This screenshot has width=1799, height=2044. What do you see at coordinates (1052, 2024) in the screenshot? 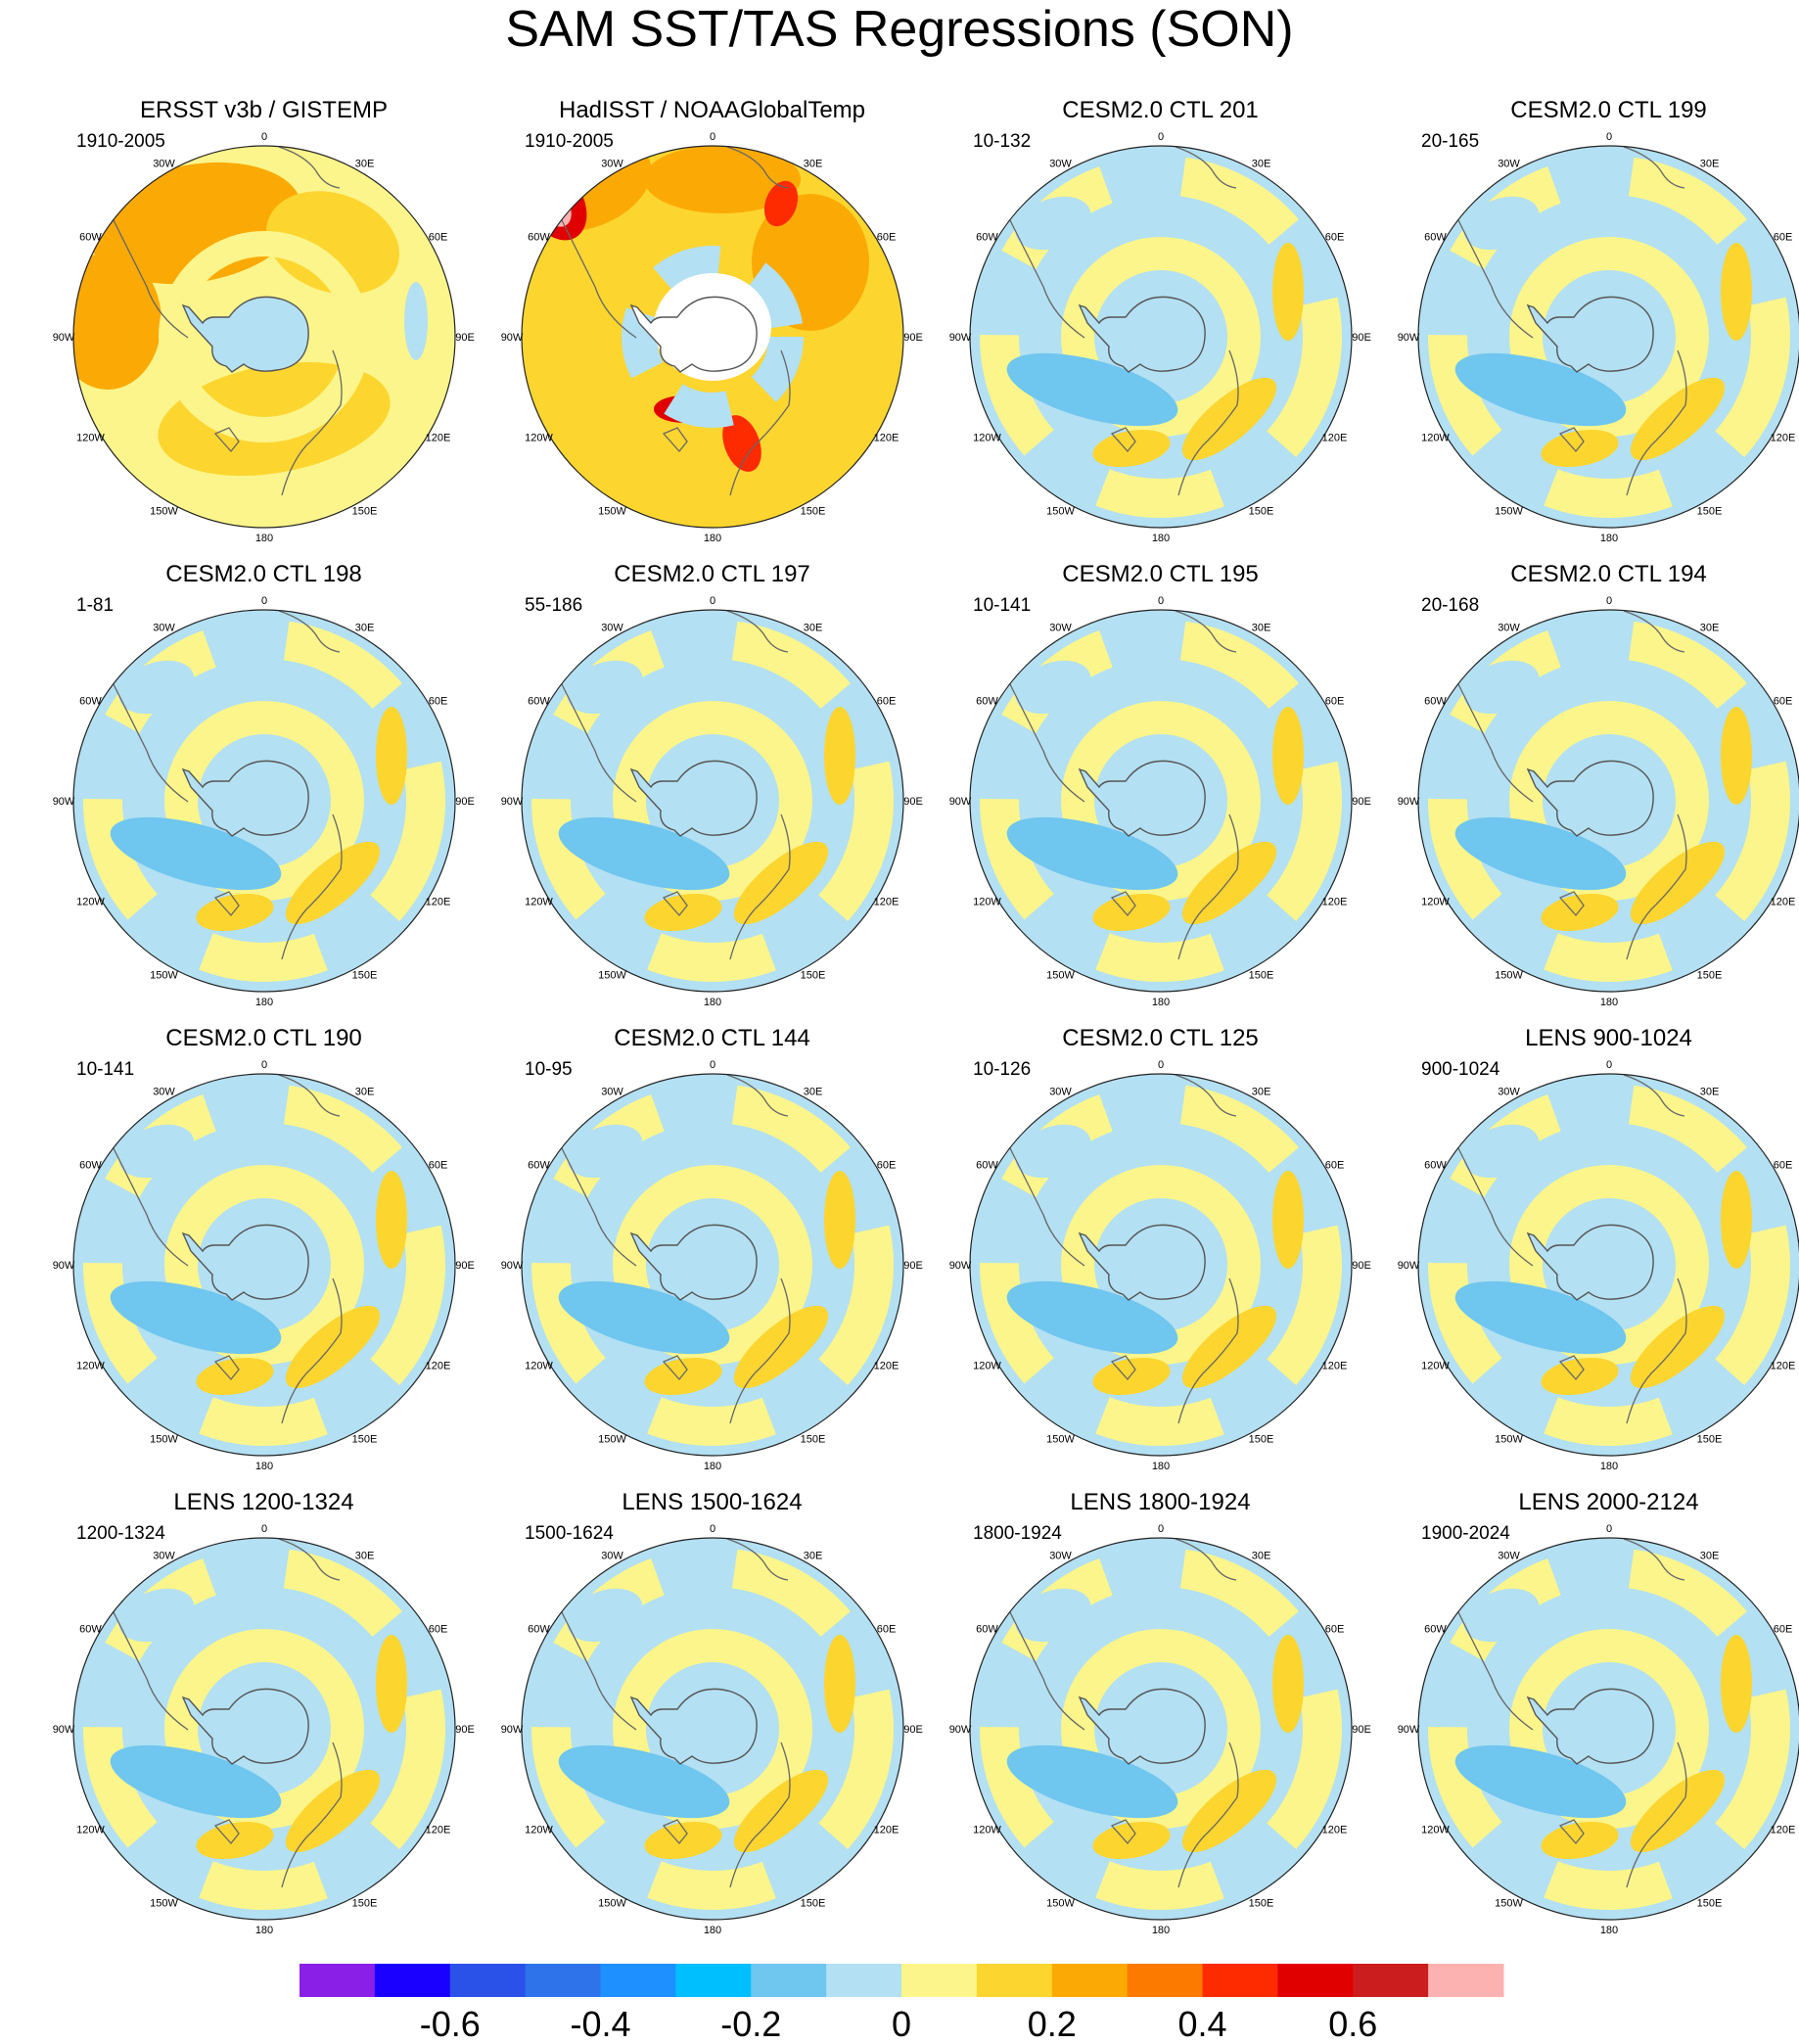
I see `colorbar-tick-label: 0.2` at bounding box center [1052, 2024].